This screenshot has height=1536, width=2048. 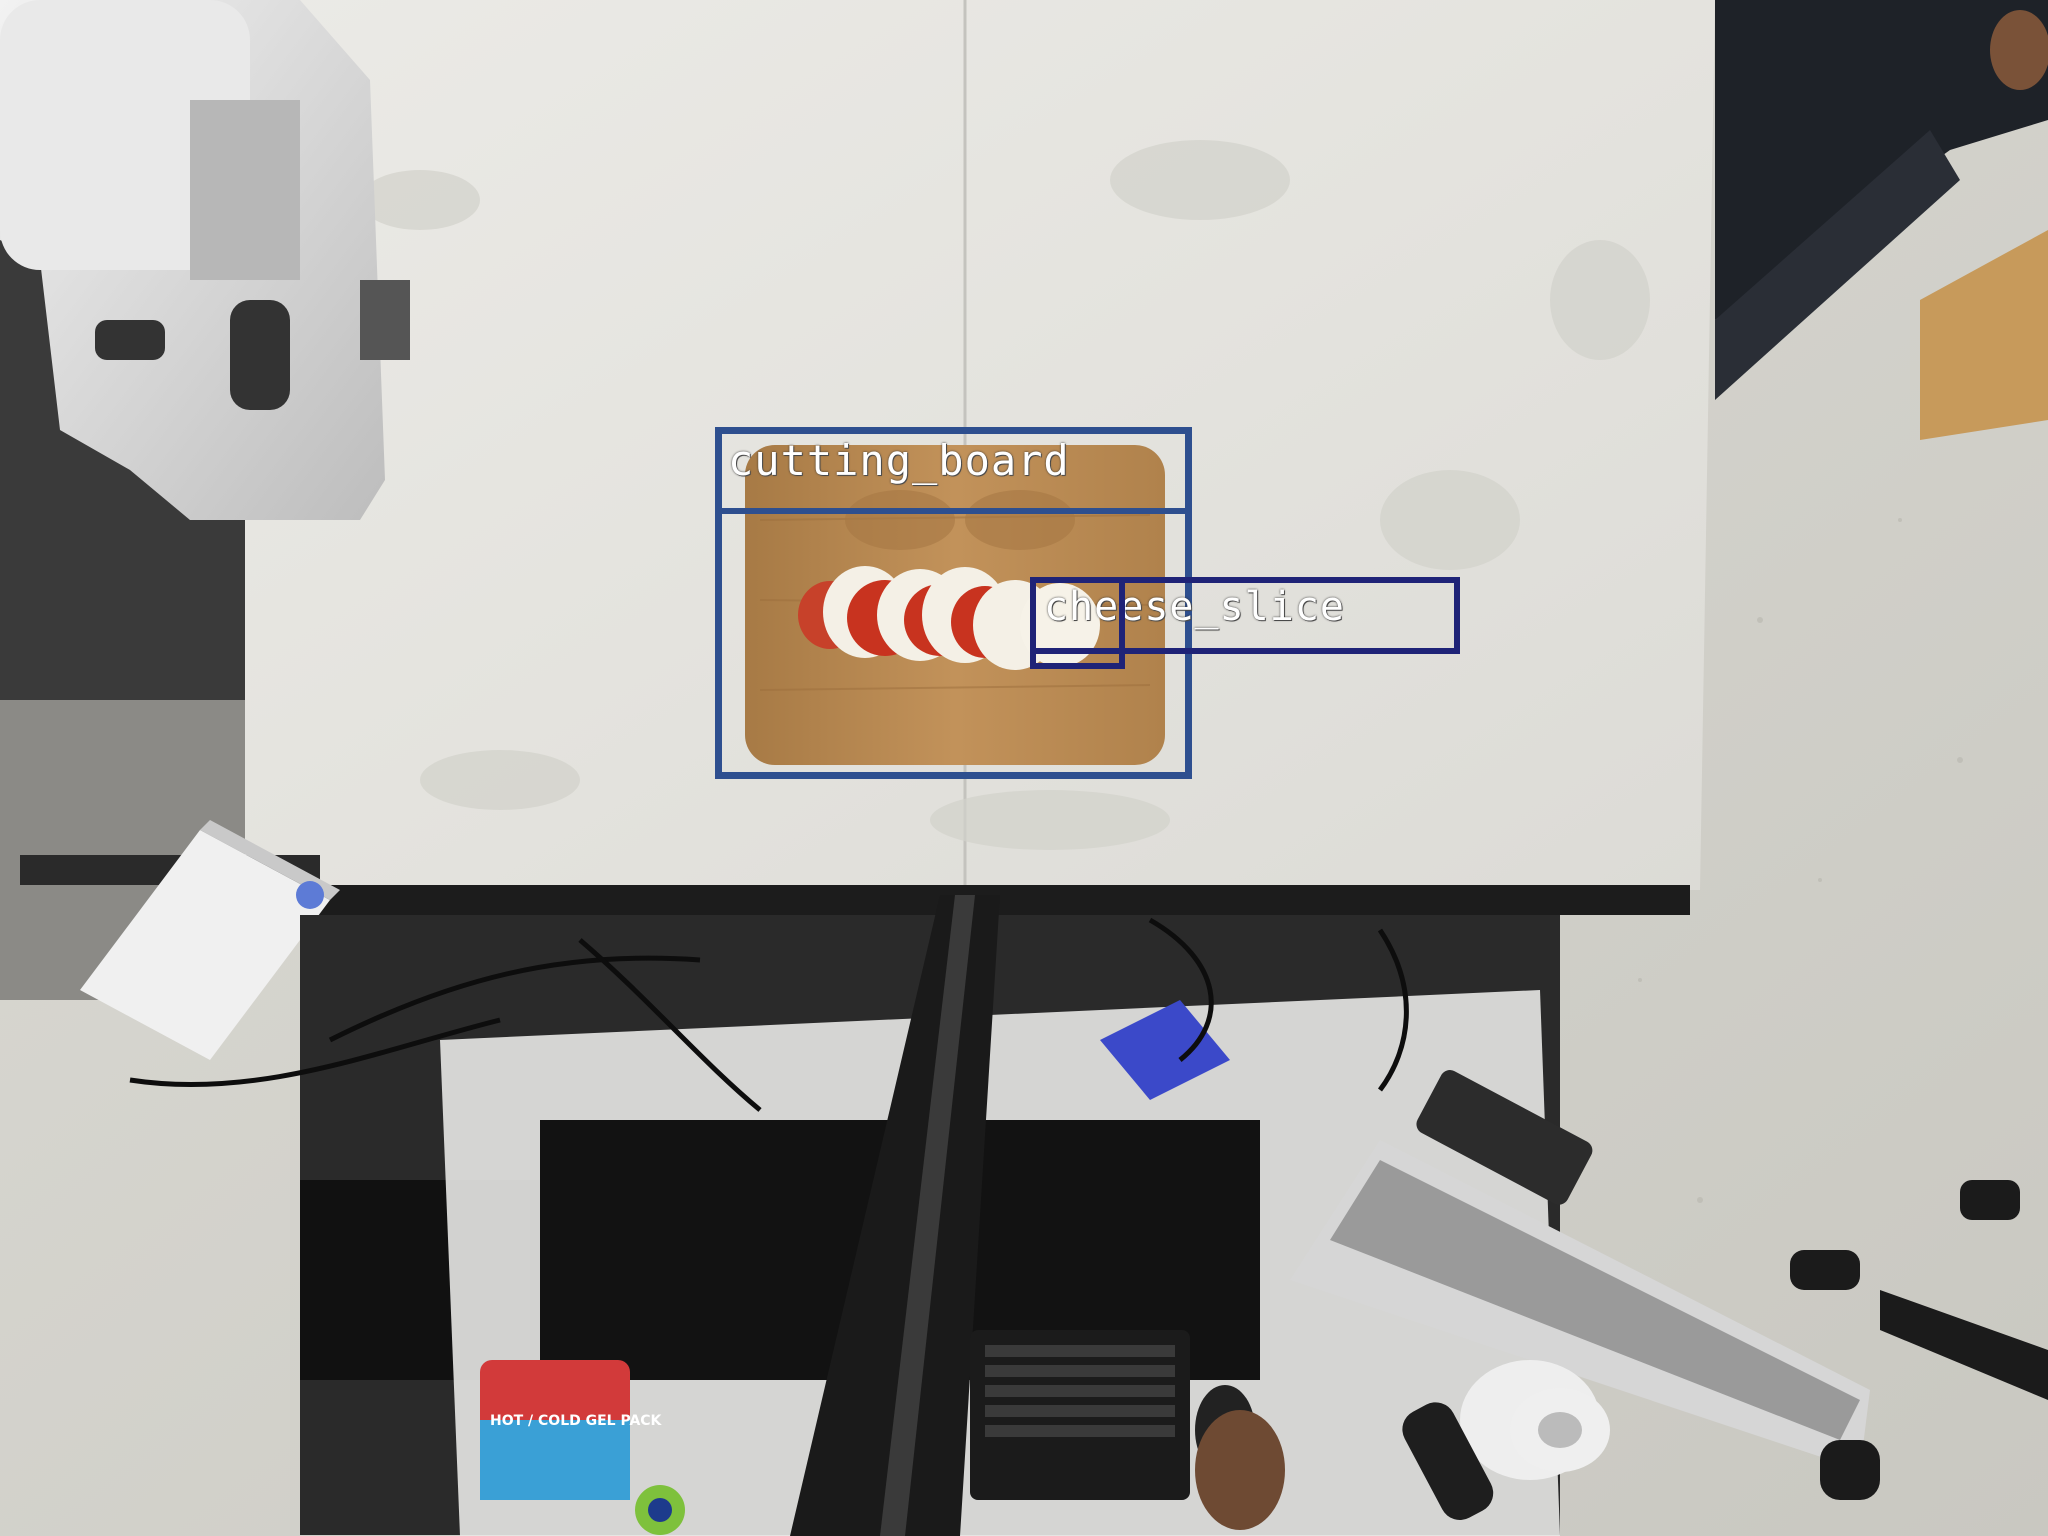 What do you see at coordinates (2019, 50) in the screenshot?
I see `person-hand` at bounding box center [2019, 50].